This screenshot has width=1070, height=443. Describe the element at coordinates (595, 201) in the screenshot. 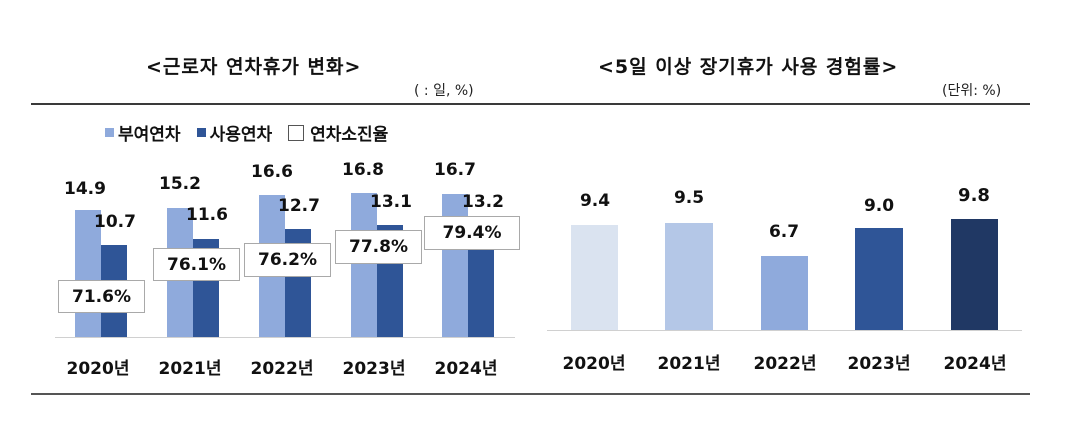

I see `label-rate-2020: 9.4` at that location.